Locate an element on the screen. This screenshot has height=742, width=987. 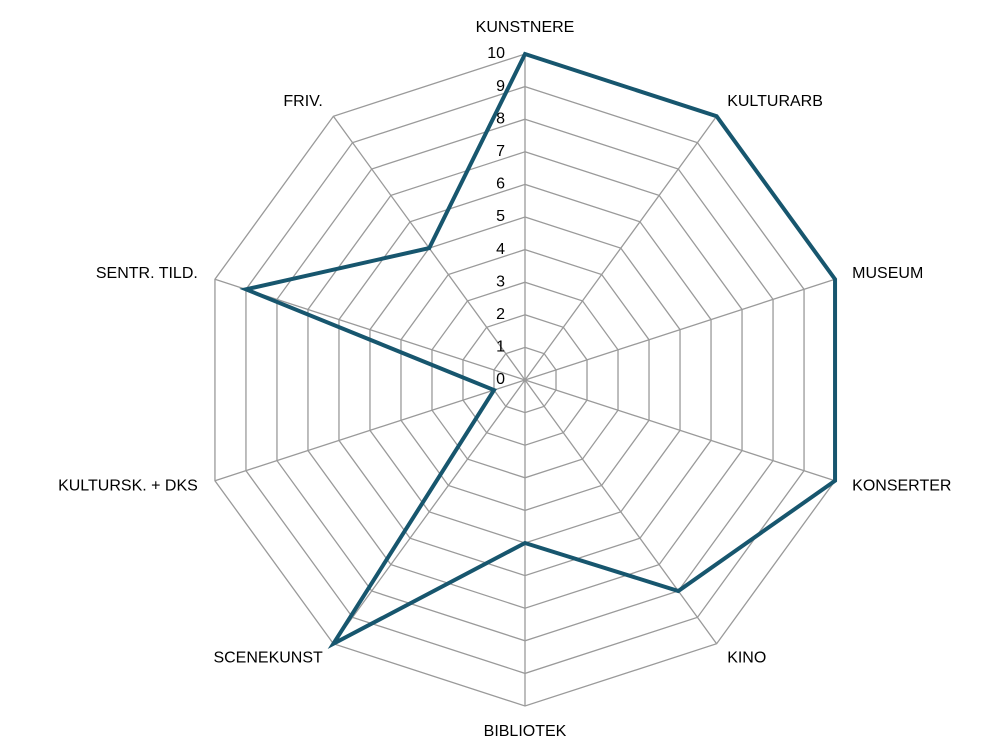
axis-label: SCENEKUNST is located at coordinates (268, 658).